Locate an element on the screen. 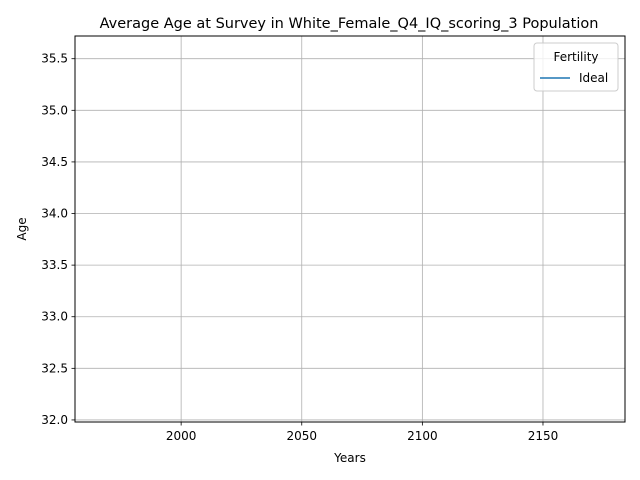  x-tick-label: 2150 is located at coordinates (543, 436).